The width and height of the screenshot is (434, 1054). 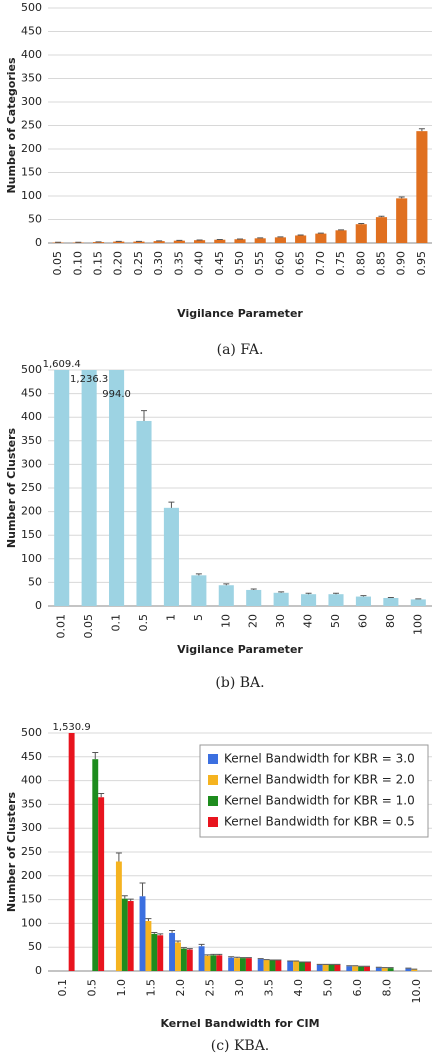 I want to click on x-tick-label: 0.10, so click(x=77, y=263).